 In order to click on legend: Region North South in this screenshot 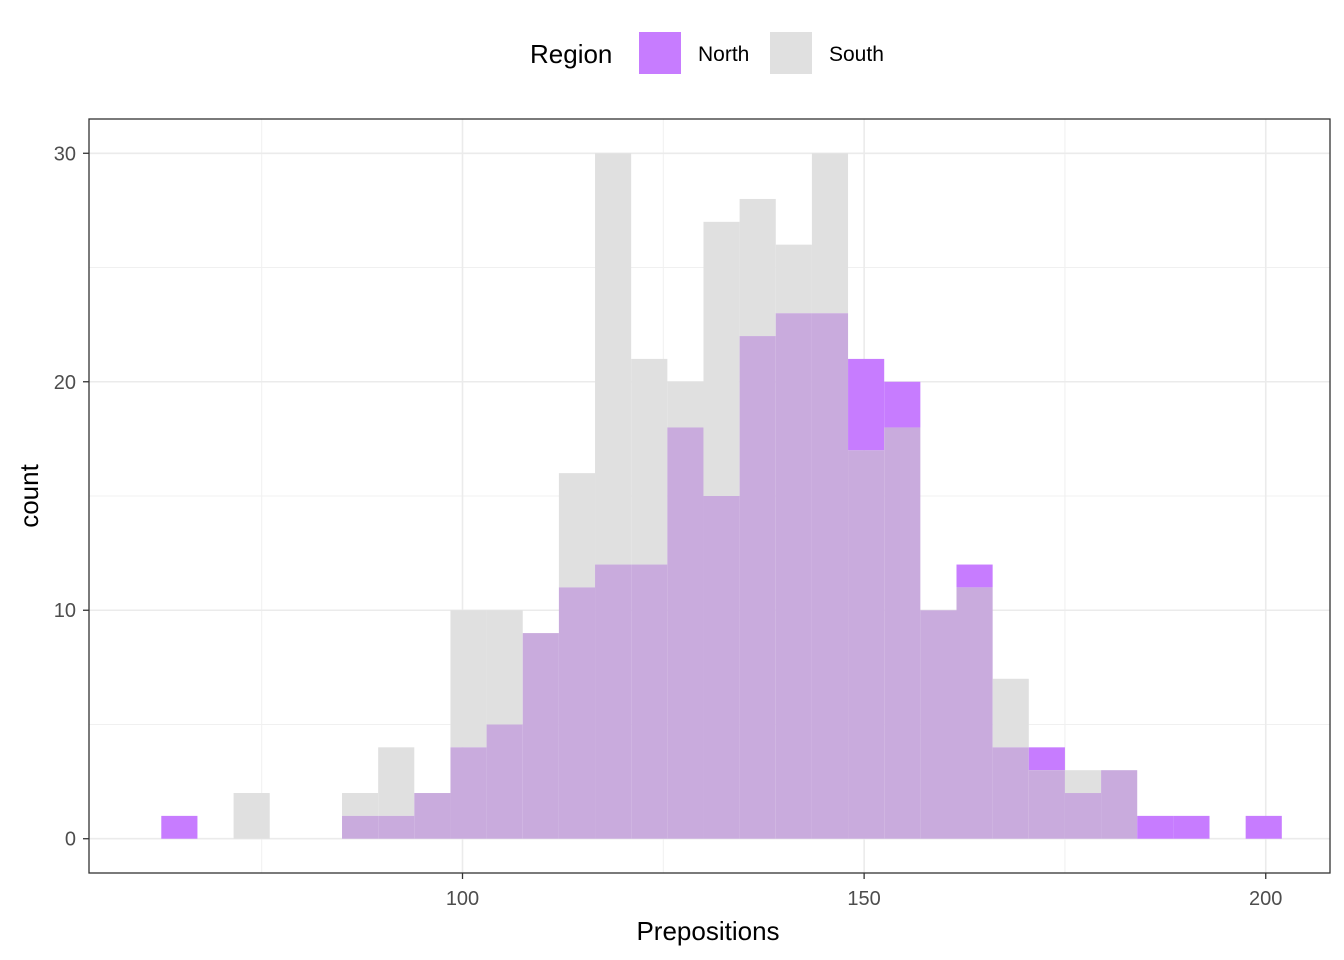, I will do `click(707, 53)`.